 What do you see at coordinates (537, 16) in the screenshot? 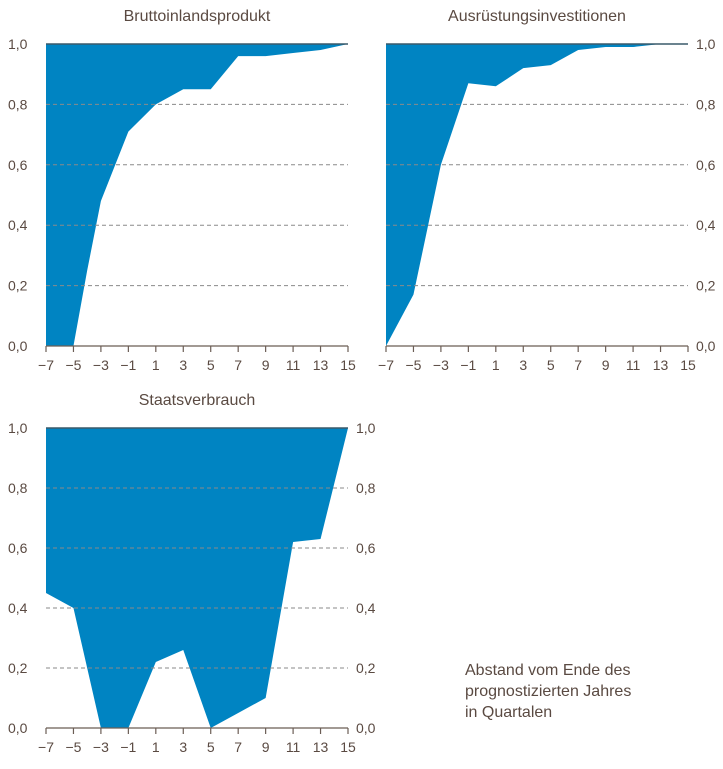
I see `chart-title: Ausrüstungsinvestitionen` at bounding box center [537, 16].